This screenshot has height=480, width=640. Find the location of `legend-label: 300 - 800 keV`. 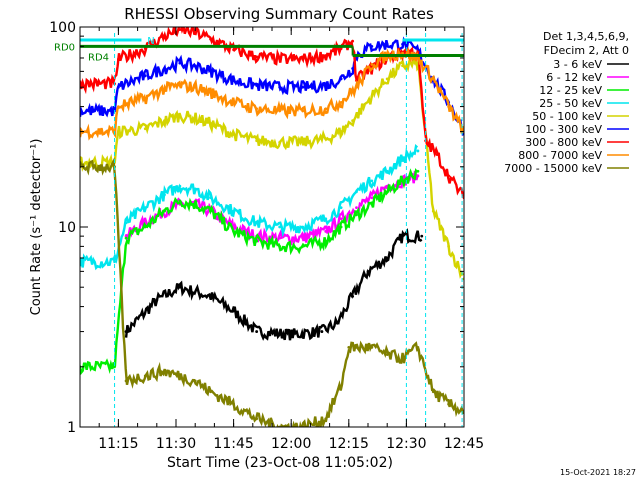

legend-label: 300 - 800 keV is located at coordinates (563, 142).